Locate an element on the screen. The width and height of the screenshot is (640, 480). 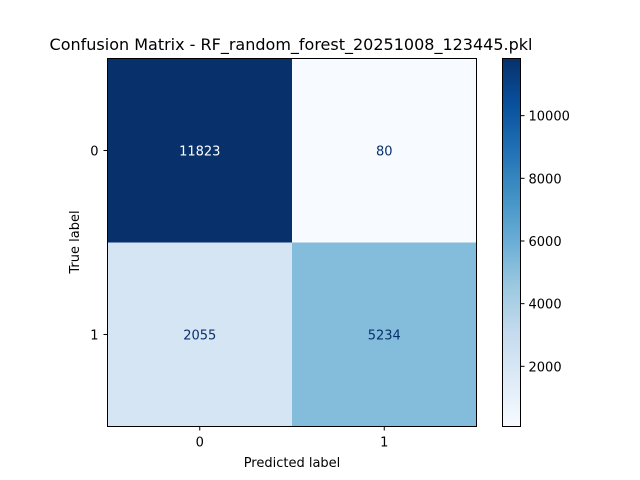
colorbar-tick-label: 6000 is located at coordinates (545, 242).